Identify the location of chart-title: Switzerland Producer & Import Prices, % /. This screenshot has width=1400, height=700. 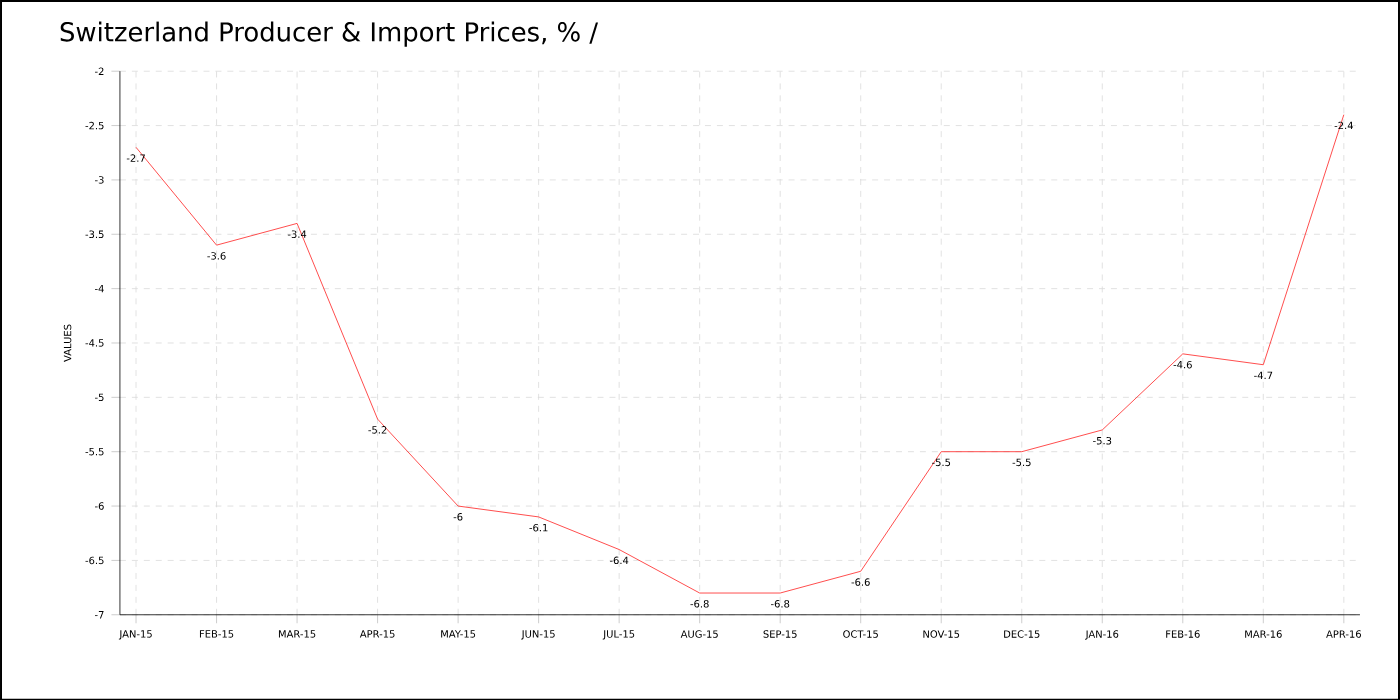
(329, 34).